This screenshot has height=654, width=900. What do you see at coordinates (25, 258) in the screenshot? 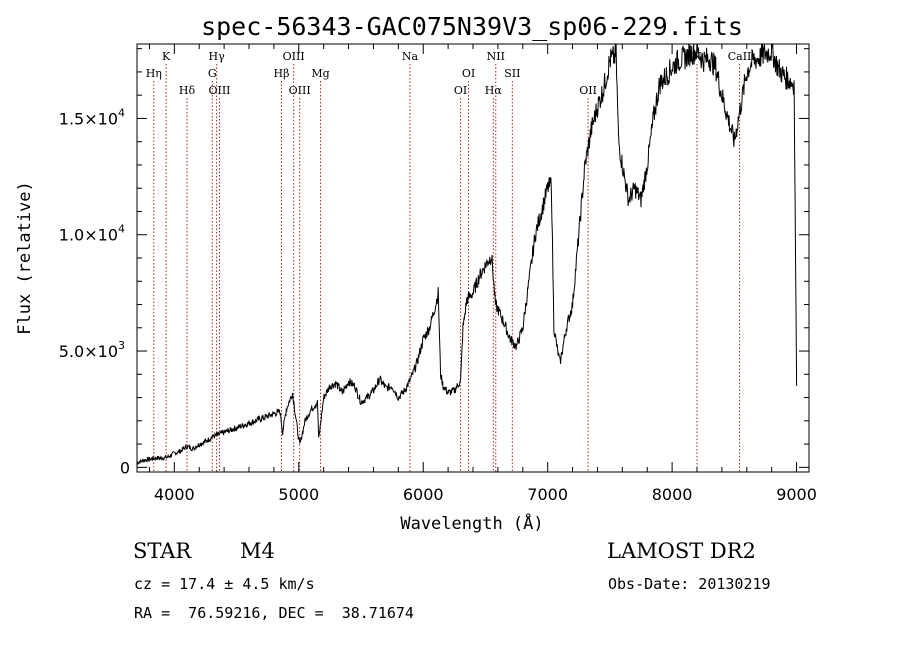
I see `y-axis-label: Flux (relative)` at bounding box center [25, 258].